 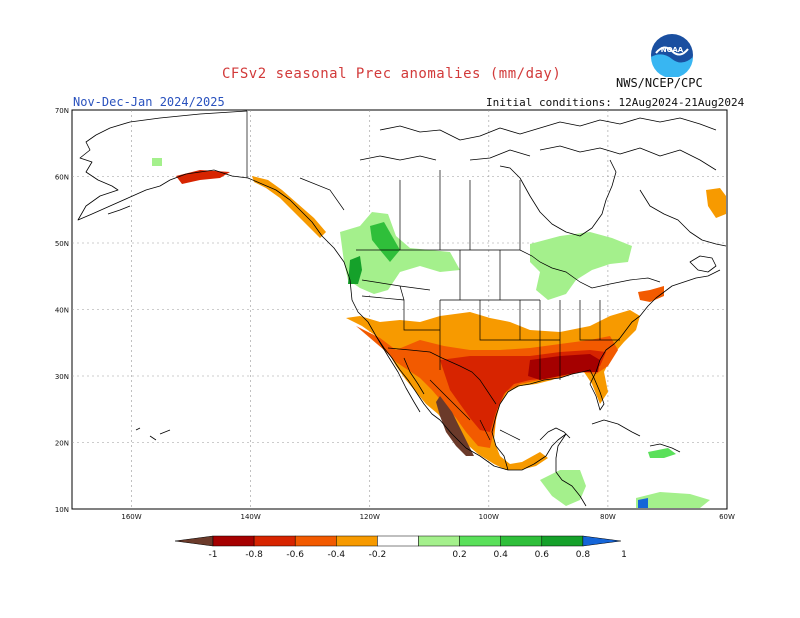 I want to click on arctic-islands, so click(x=538, y=144).